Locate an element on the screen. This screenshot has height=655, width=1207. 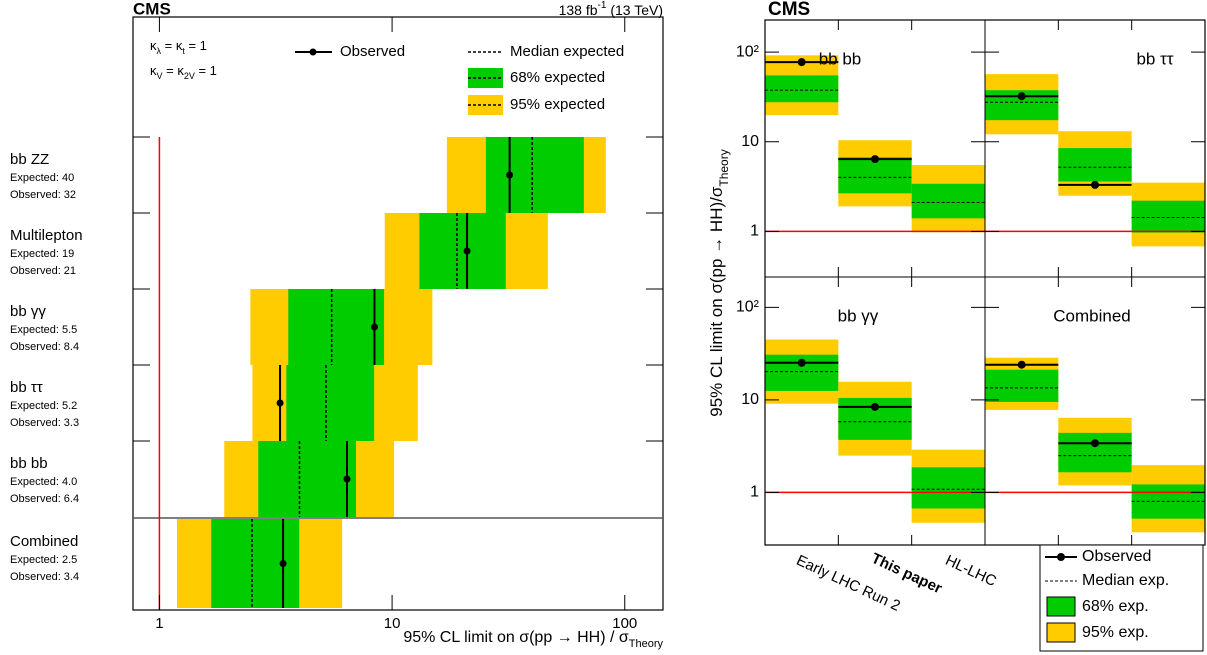
panel-title: bb γγ is located at coordinates (858, 315).